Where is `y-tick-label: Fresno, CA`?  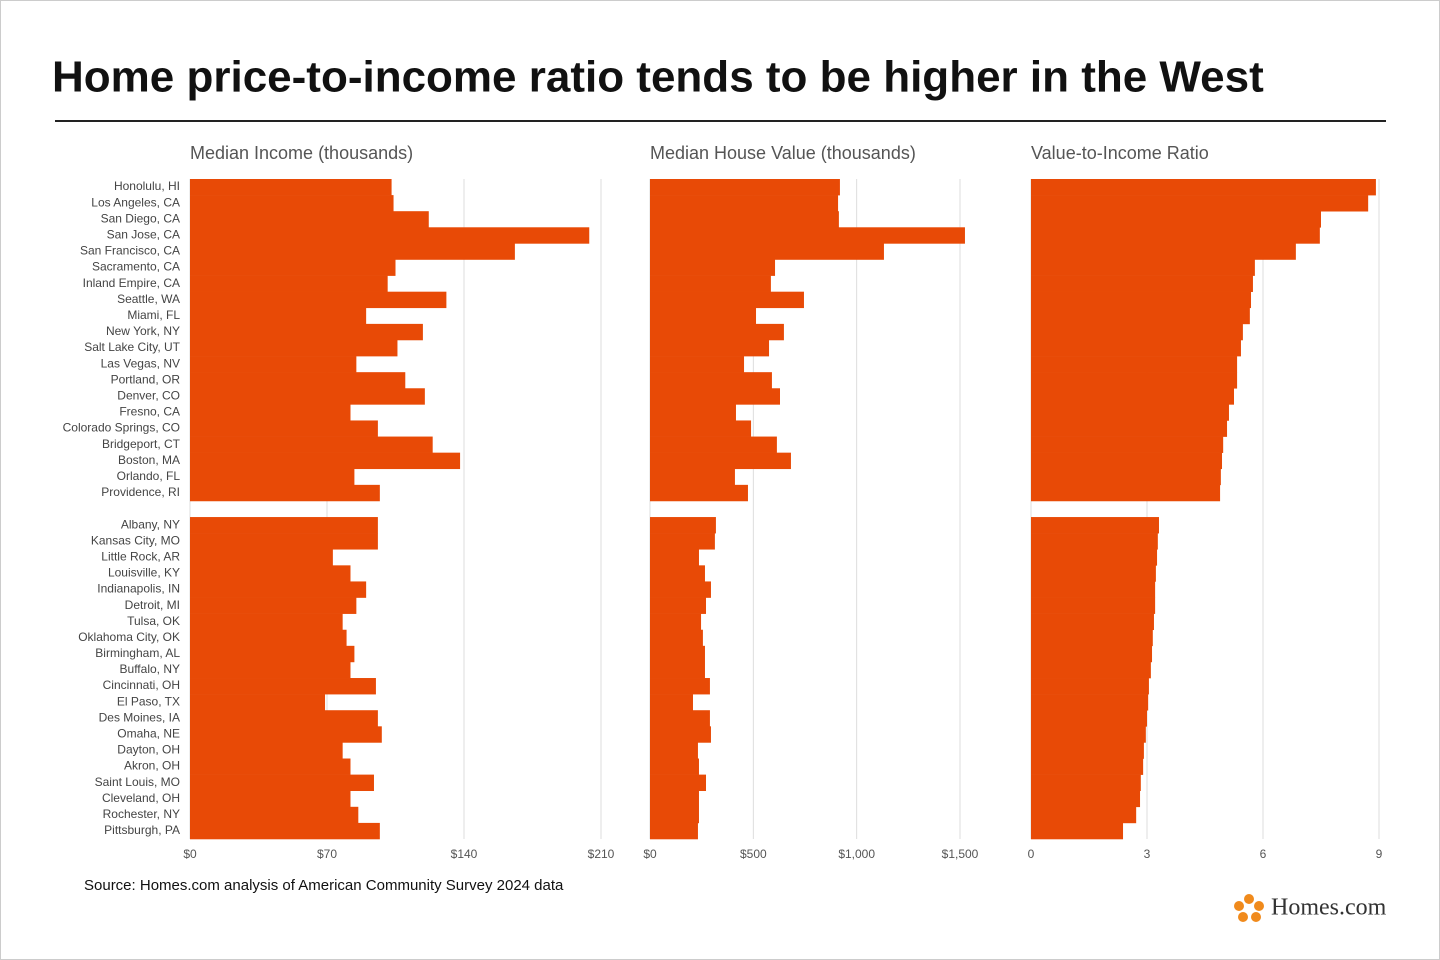
y-tick-label: Fresno, CA is located at coordinates (149, 412).